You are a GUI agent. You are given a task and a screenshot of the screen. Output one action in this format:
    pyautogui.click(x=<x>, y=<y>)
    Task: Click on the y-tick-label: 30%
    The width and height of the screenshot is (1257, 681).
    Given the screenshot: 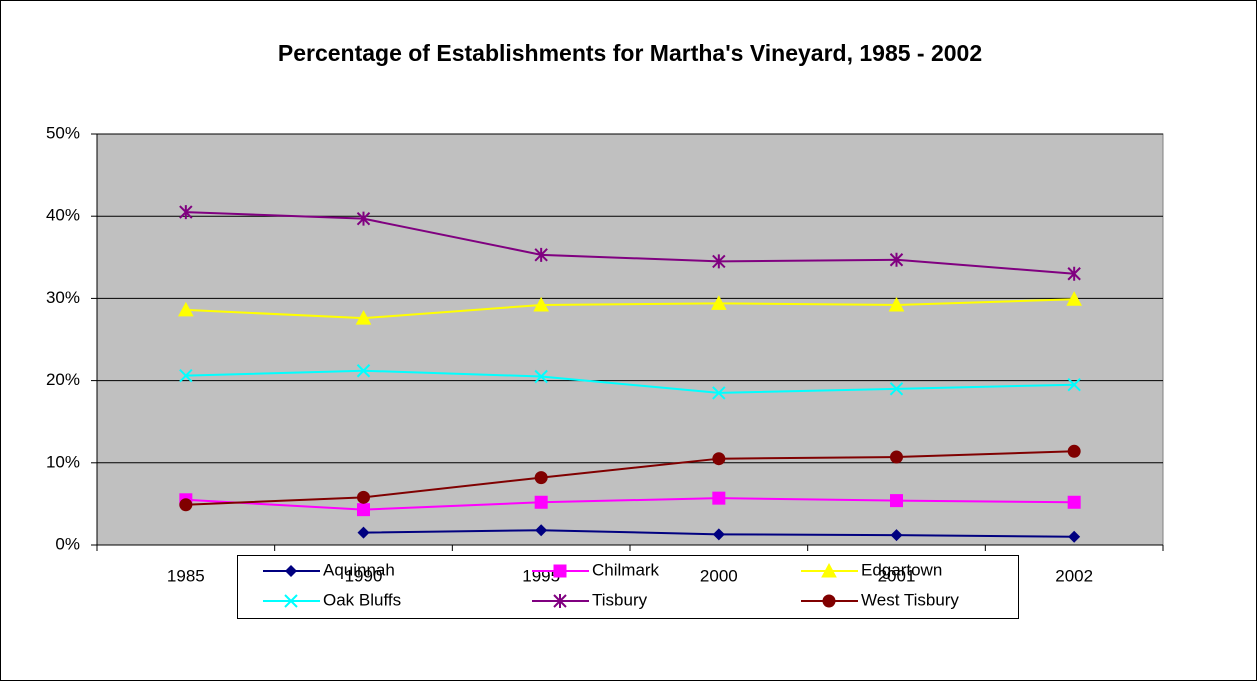 What is the action you would take?
    pyautogui.click(x=63, y=297)
    